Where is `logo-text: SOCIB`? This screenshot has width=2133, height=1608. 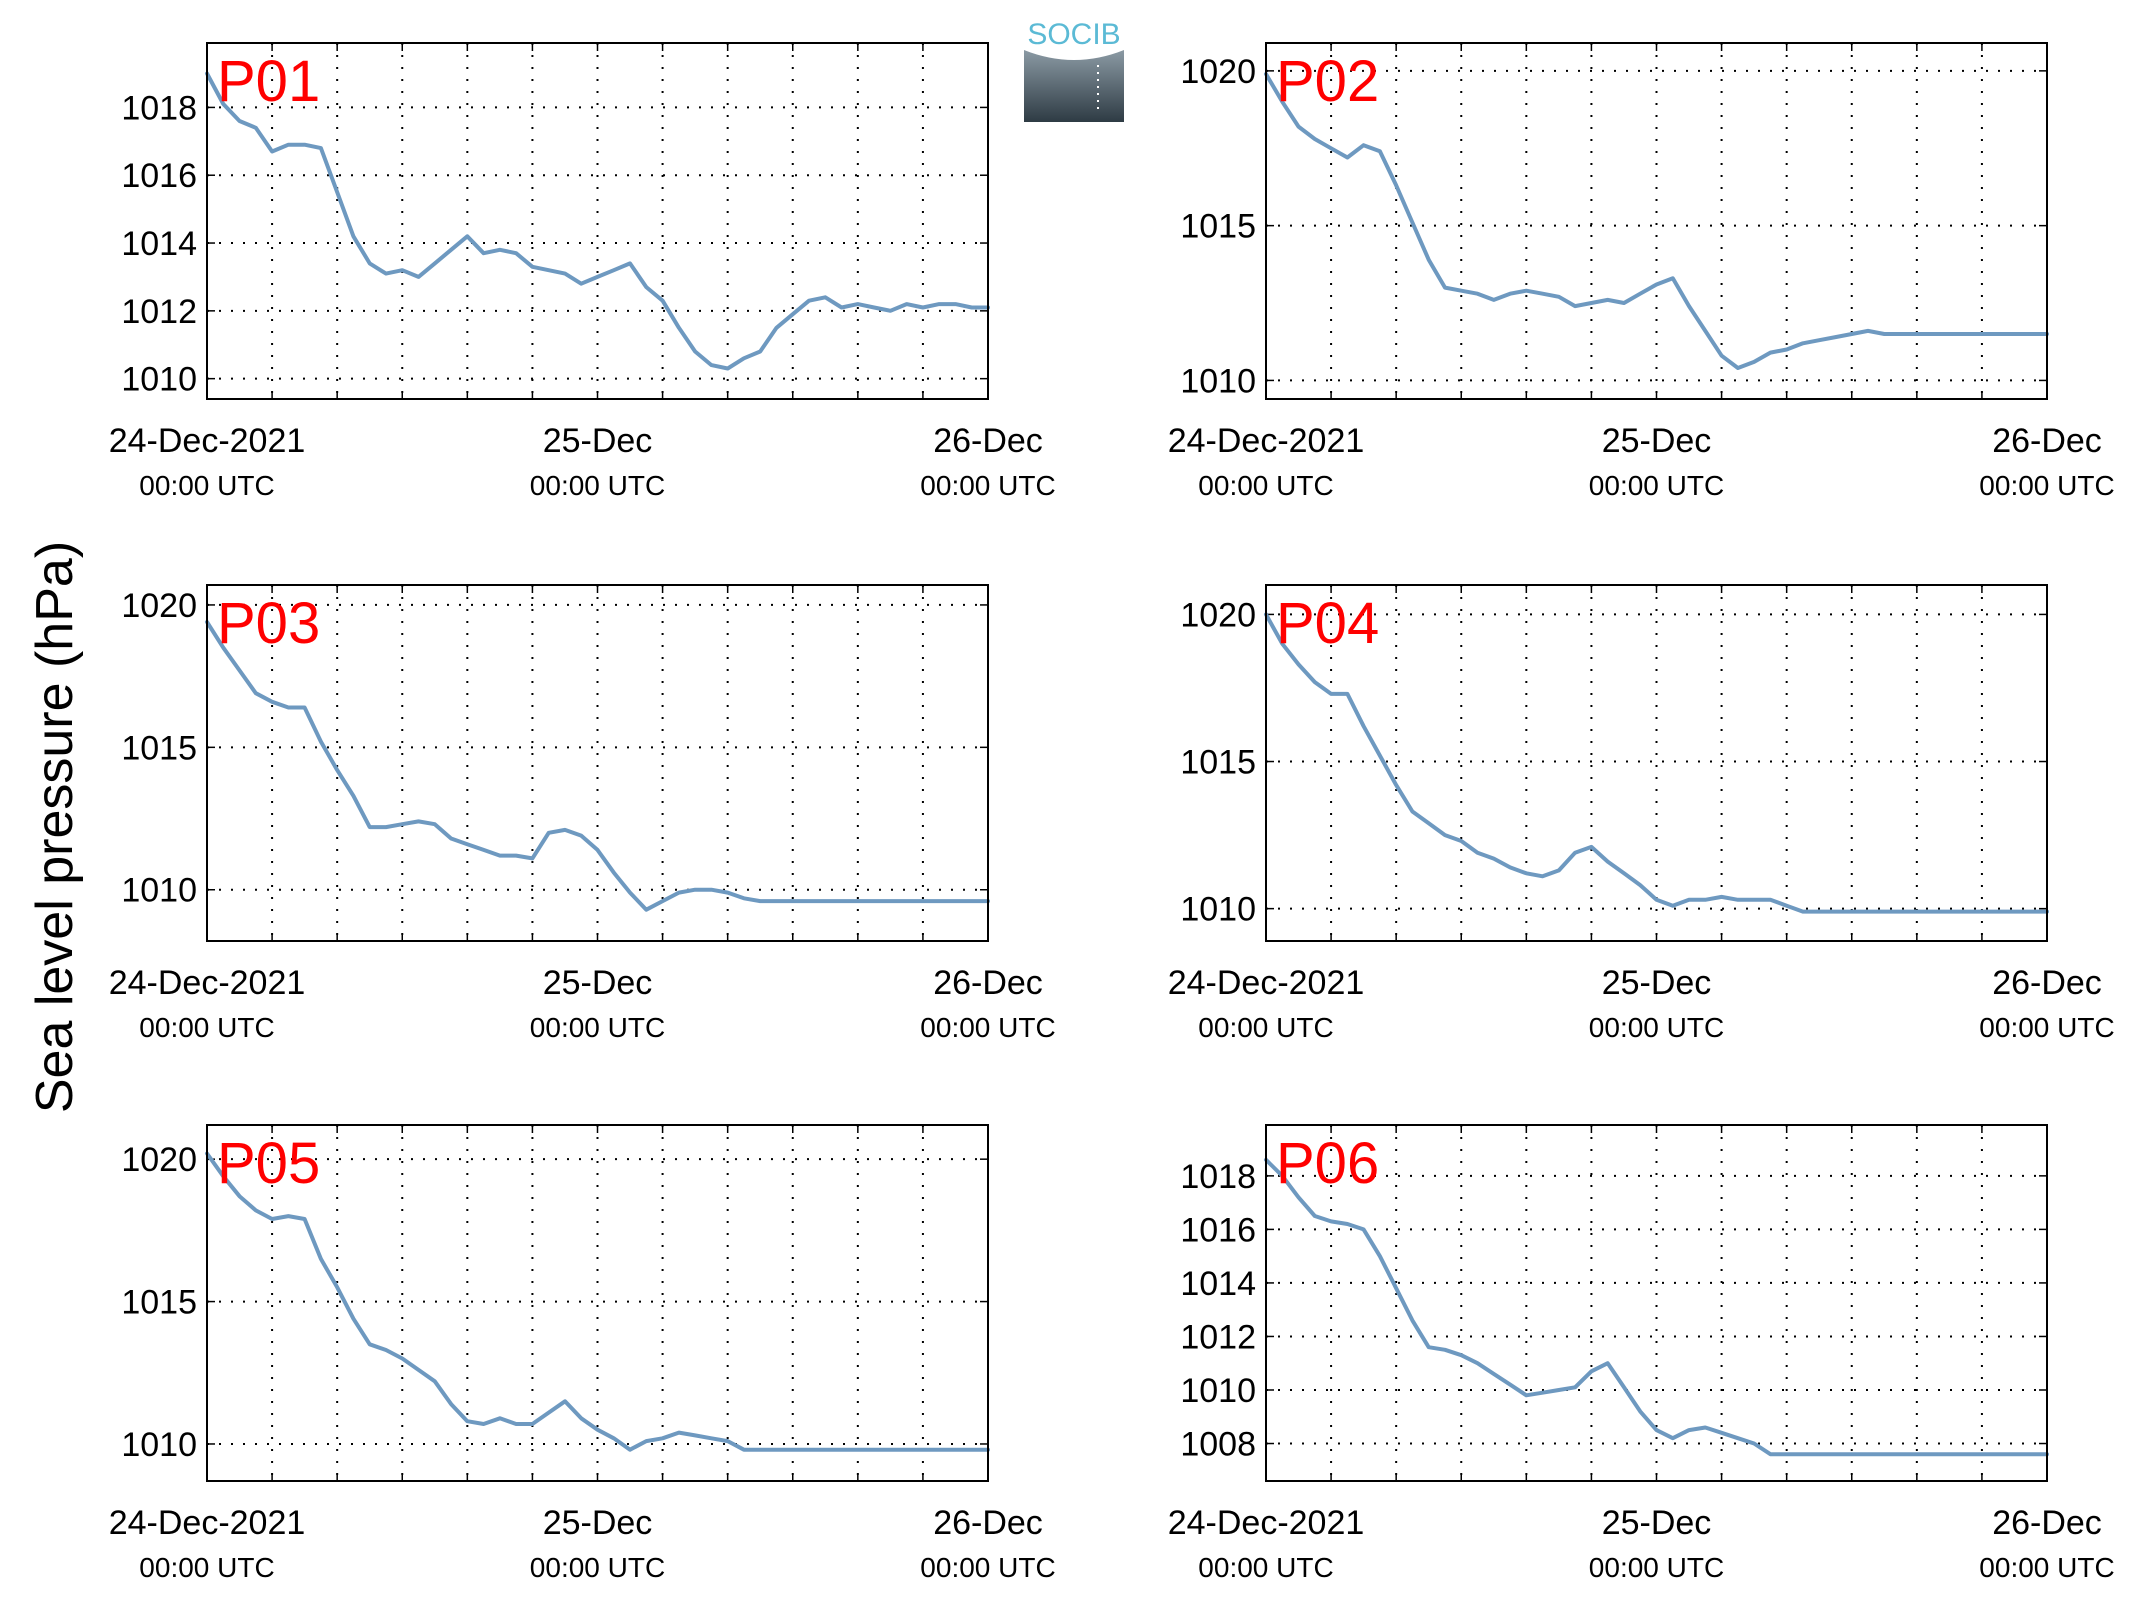
logo-text: SOCIB is located at coordinates (1073, 34).